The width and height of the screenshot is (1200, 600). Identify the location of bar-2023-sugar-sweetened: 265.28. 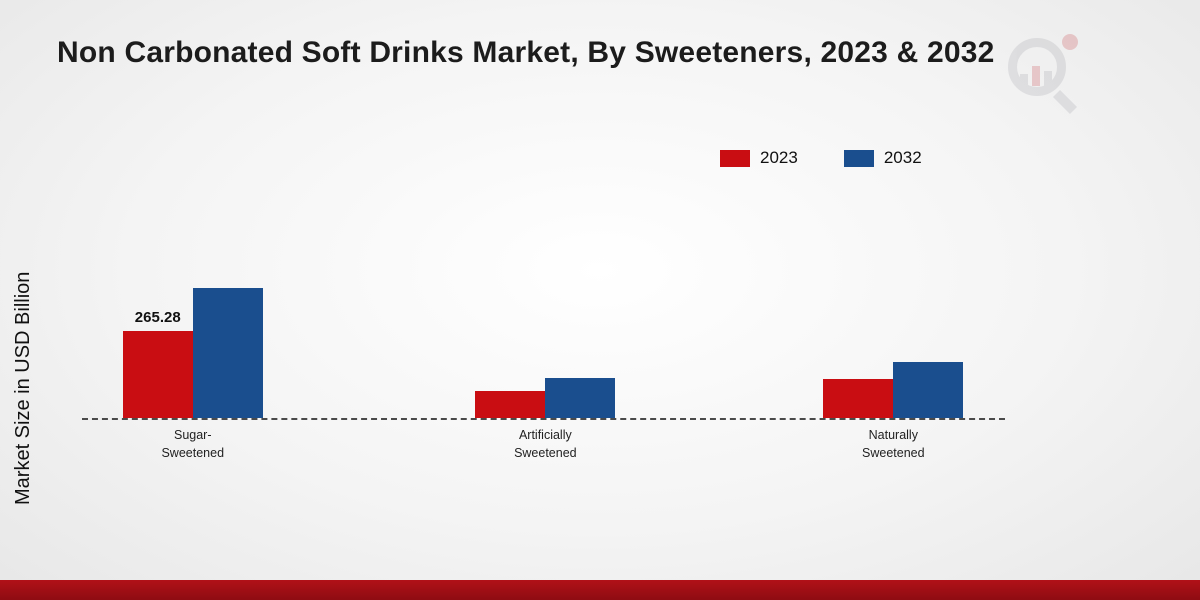
(157, 363).